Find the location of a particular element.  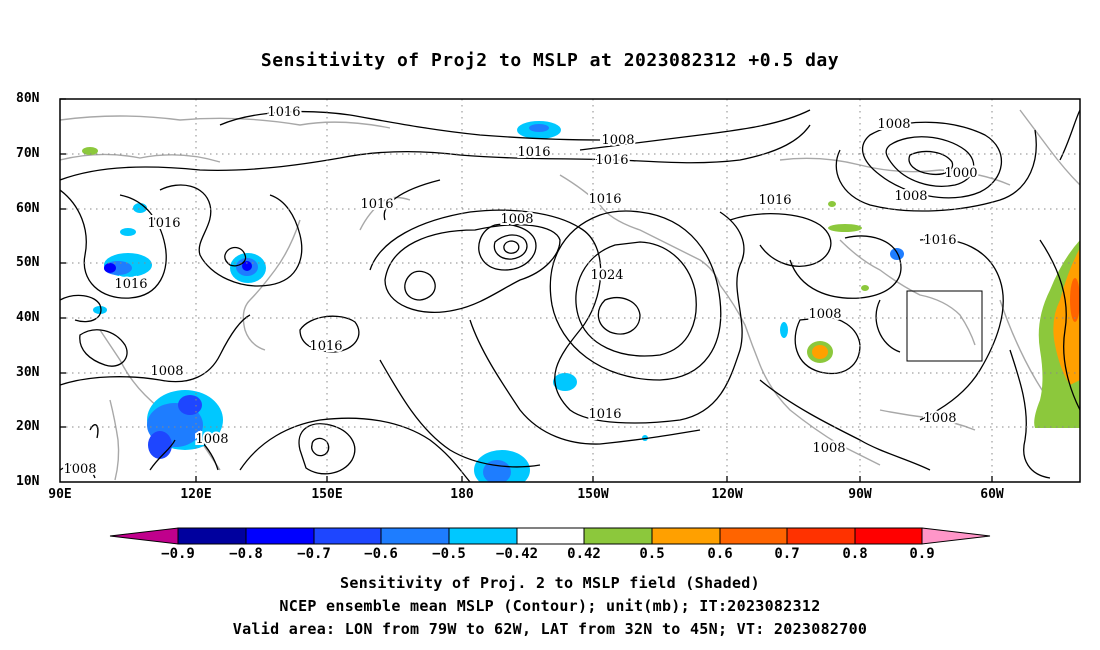

colorbar-label: −0.5 is located at coordinates (449, 554).